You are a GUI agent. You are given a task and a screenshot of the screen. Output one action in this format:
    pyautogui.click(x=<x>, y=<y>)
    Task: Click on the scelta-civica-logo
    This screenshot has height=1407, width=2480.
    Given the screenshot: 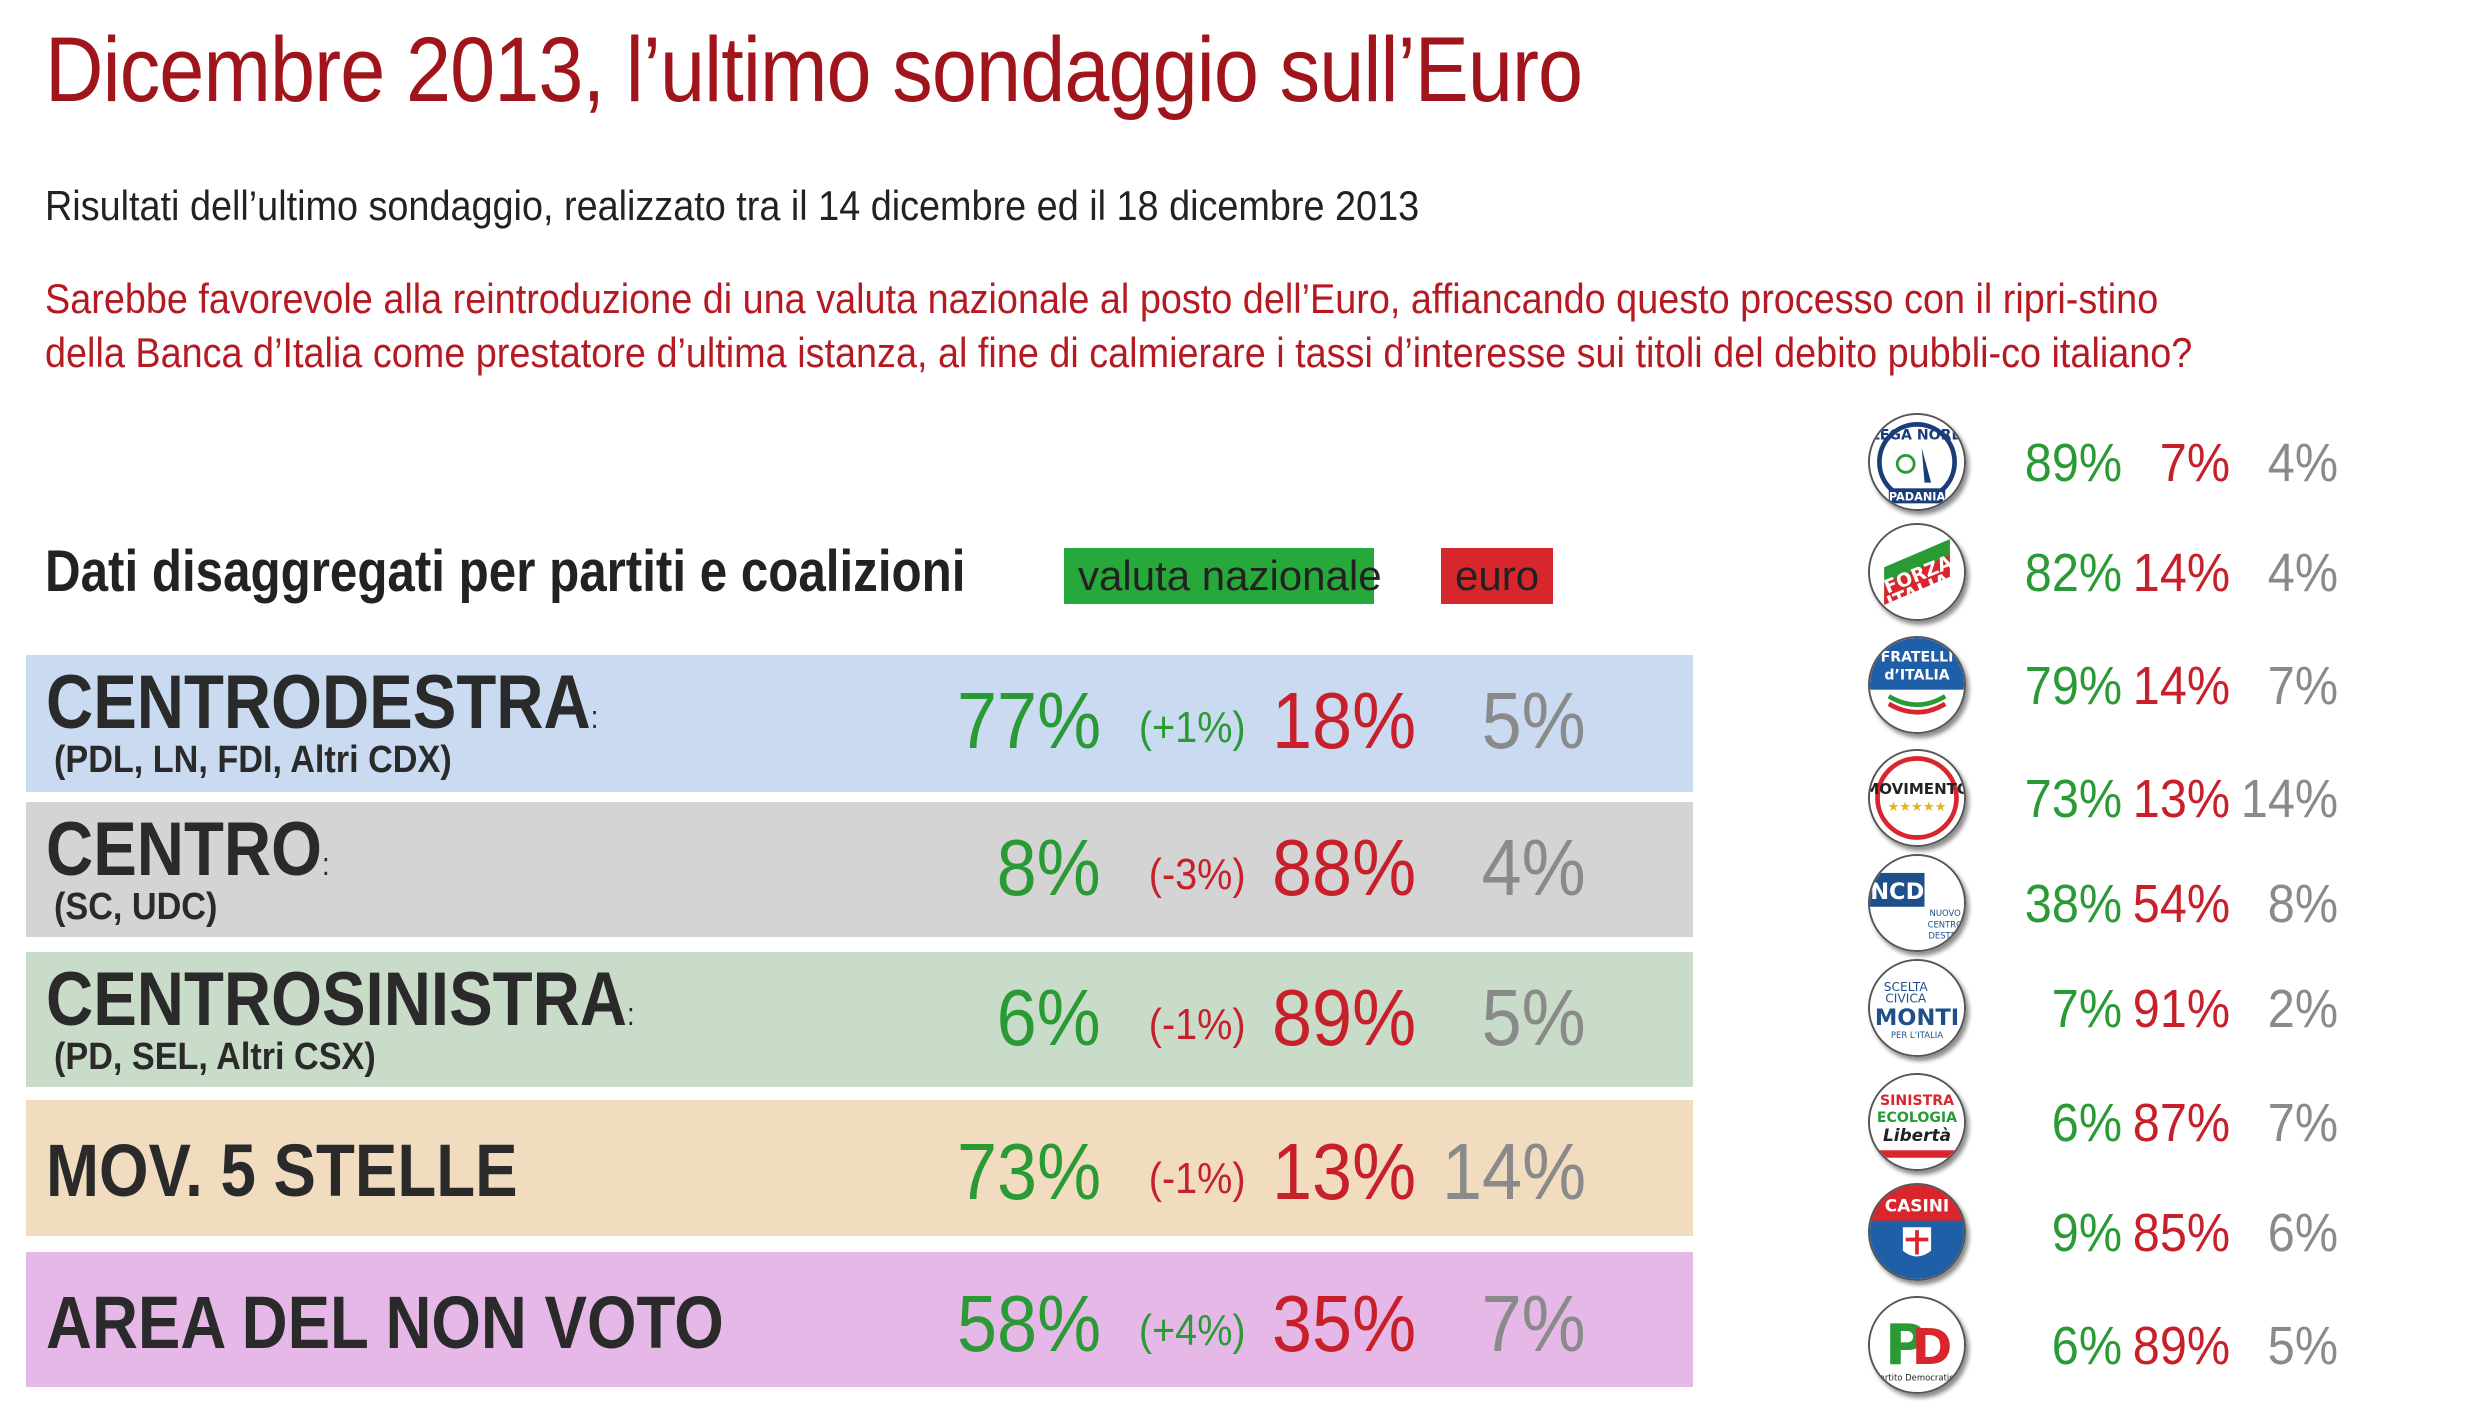 What is the action you would take?
    pyautogui.click(x=1917, y=1008)
    